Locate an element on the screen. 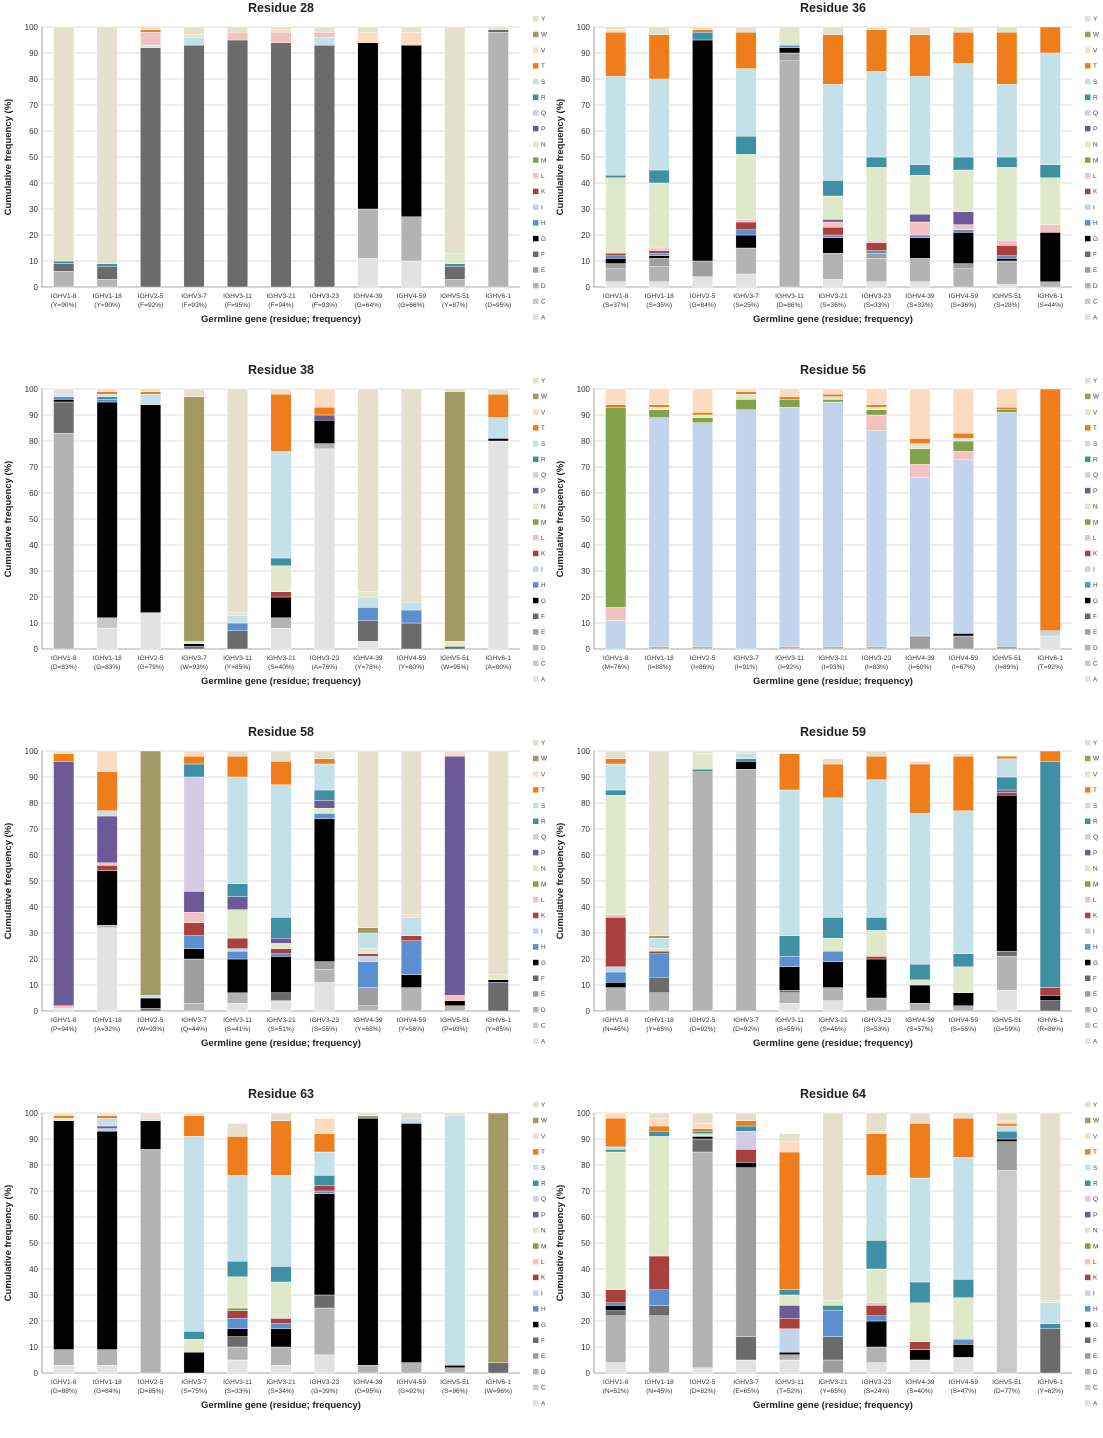 This screenshot has width=1103, height=1438. x-category-sublabel: (D=77%) is located at coordinates (1007, 1391).